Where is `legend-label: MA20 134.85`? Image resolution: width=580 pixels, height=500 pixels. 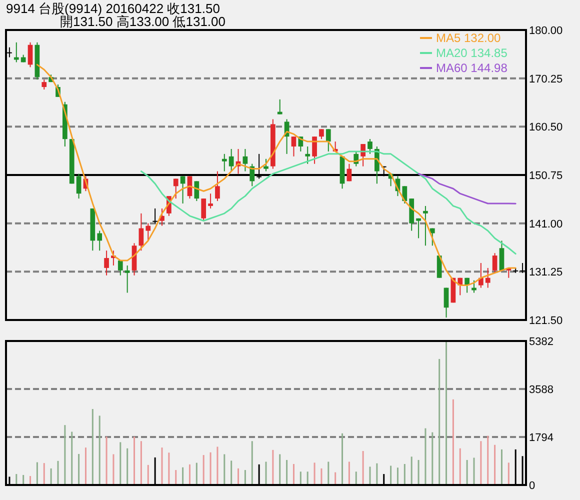
legend-label: MA20 134.85 is located at coordinates (472, 53).